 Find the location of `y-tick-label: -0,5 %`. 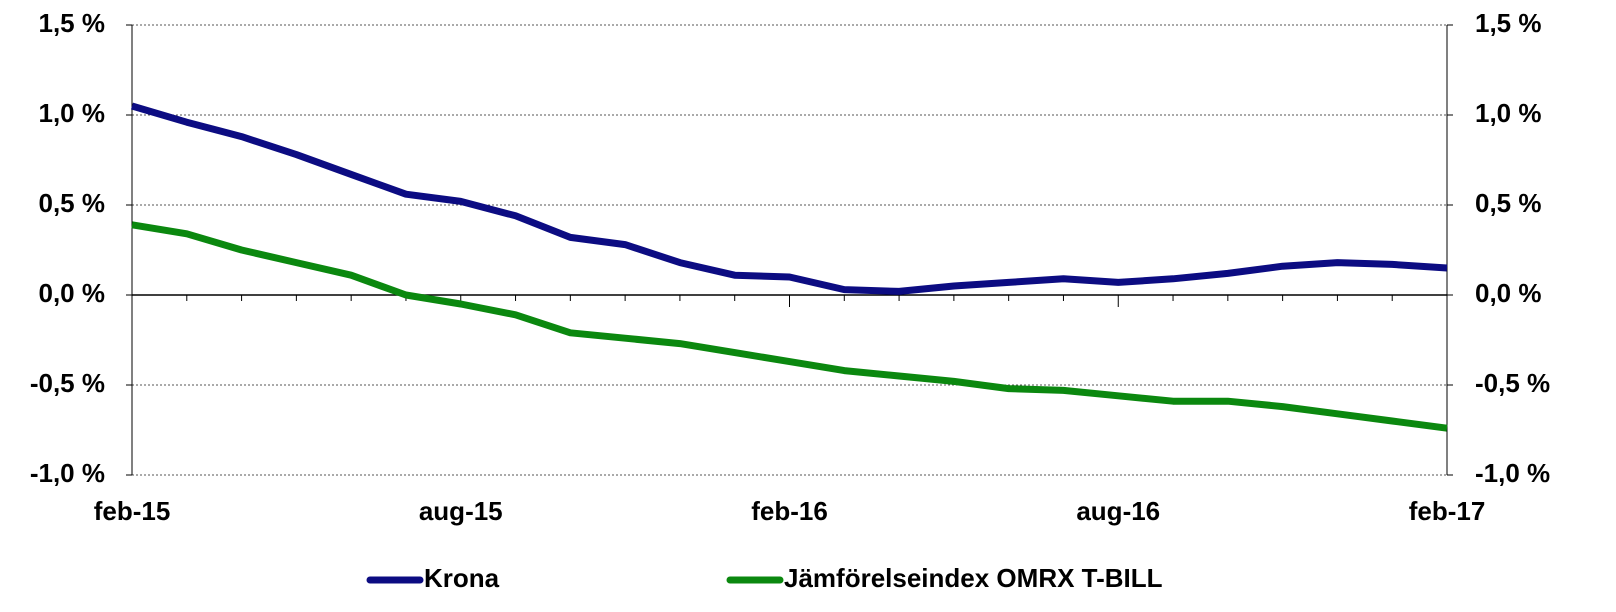

y-tick-label: -0,5 % is located at coordinates (67, 383).